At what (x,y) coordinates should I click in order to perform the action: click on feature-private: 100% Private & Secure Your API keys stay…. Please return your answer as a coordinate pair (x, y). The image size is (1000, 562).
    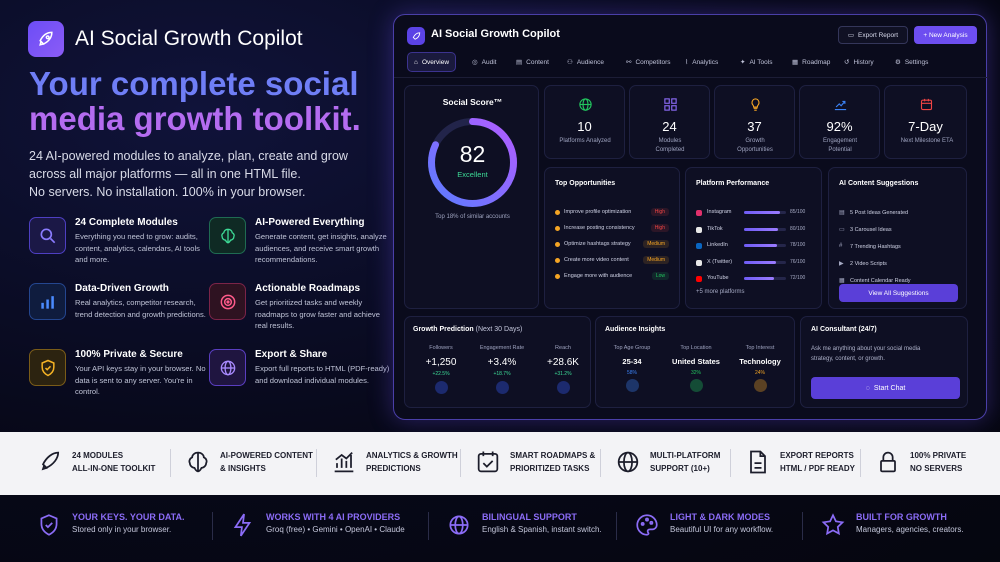
    Looking at the image, I should click on (117, 379).